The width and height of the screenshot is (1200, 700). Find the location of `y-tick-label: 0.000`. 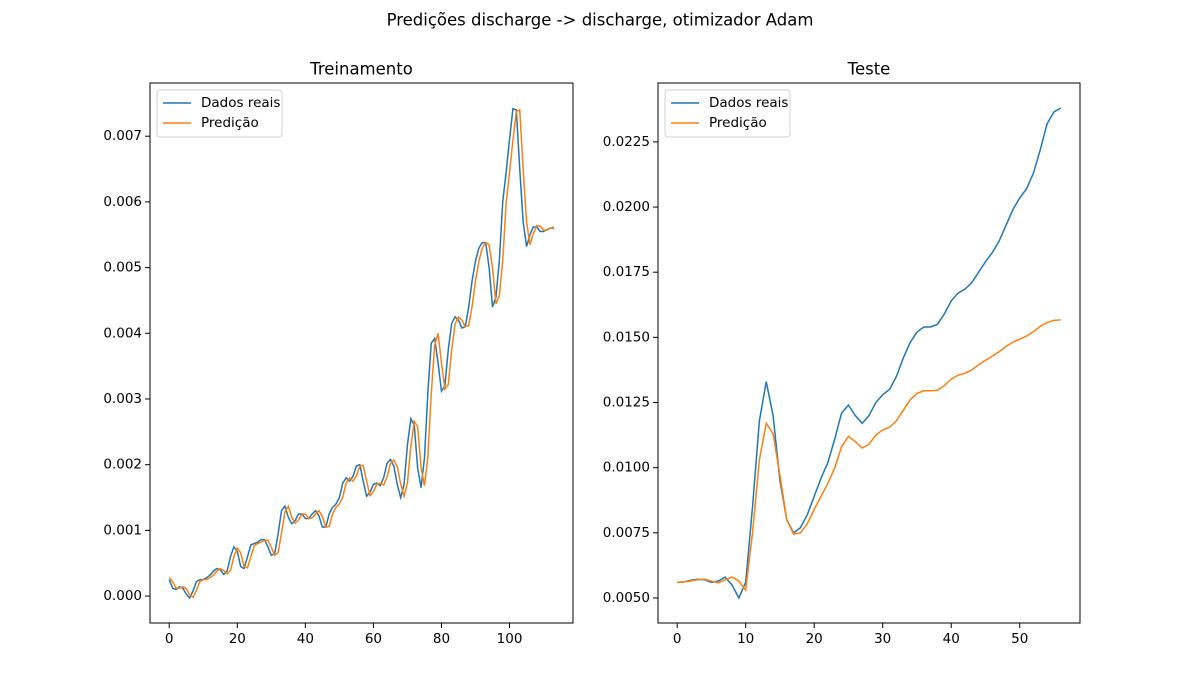

y-tick-label: 0.000 is located at coordinates (122, 596).